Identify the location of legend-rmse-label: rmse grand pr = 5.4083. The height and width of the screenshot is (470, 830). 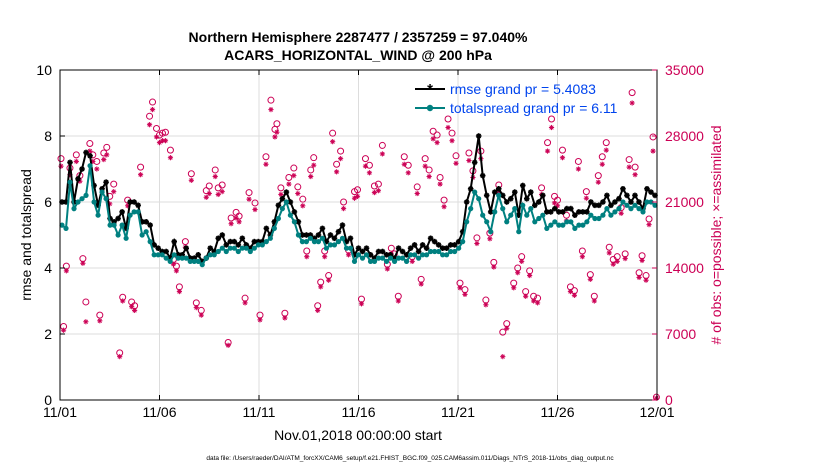
(523, 89).